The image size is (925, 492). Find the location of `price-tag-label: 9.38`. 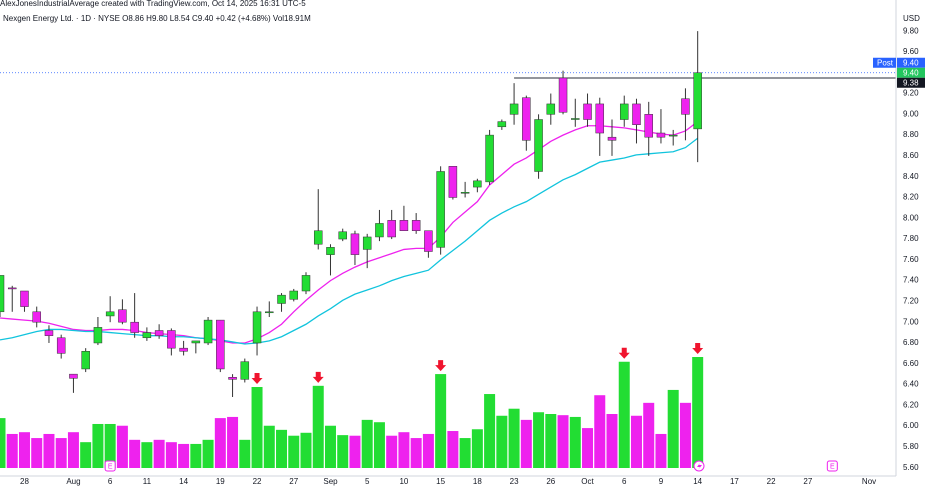

price-tag-label: 9.38 is located at coordinates (911, 82).